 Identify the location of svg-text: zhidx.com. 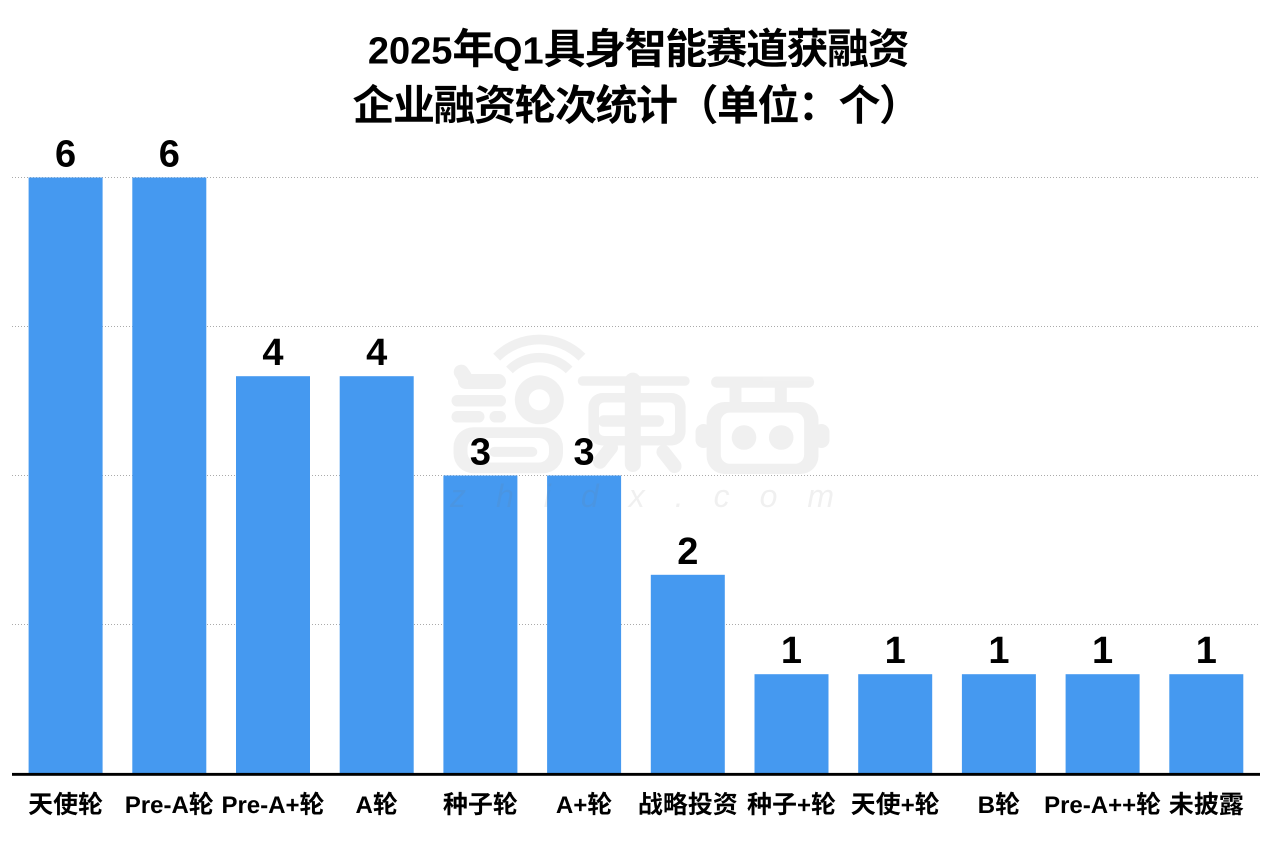
(656, 496).